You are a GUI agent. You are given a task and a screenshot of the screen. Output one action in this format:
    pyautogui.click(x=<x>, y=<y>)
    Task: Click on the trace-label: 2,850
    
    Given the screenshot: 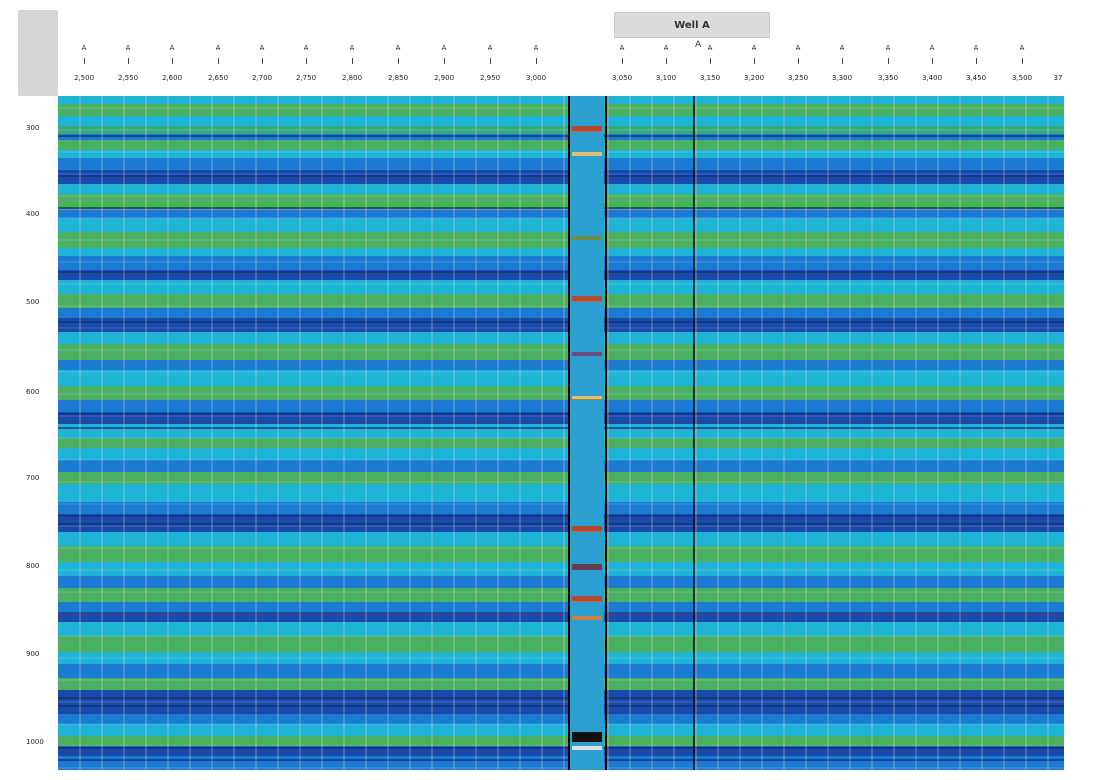 What is the action you would take?
    pyautogui.click(x=398, y=78)
    